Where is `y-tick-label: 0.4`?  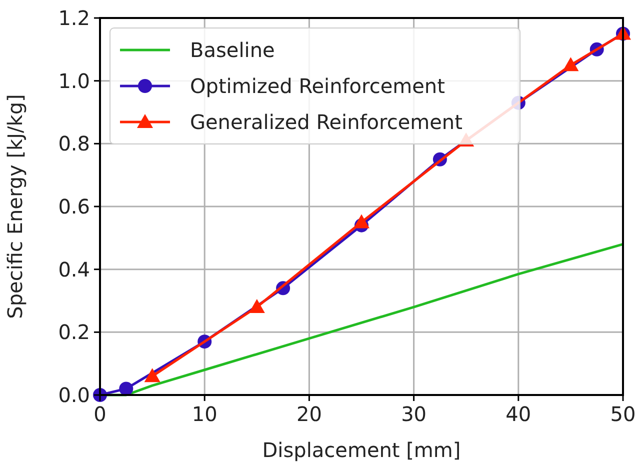 y-tick-label: 0.4 is located at coordinates (74, 269).